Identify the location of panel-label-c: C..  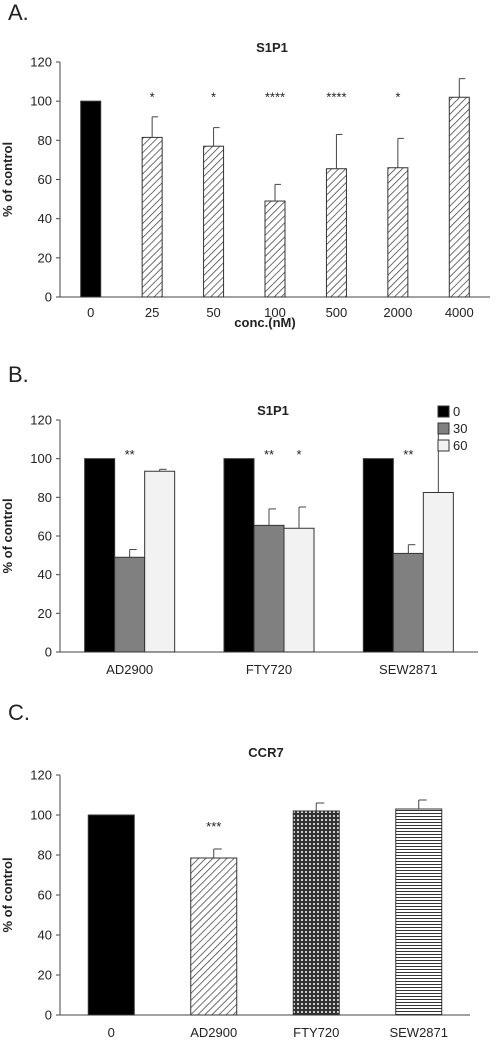
(19, 712).